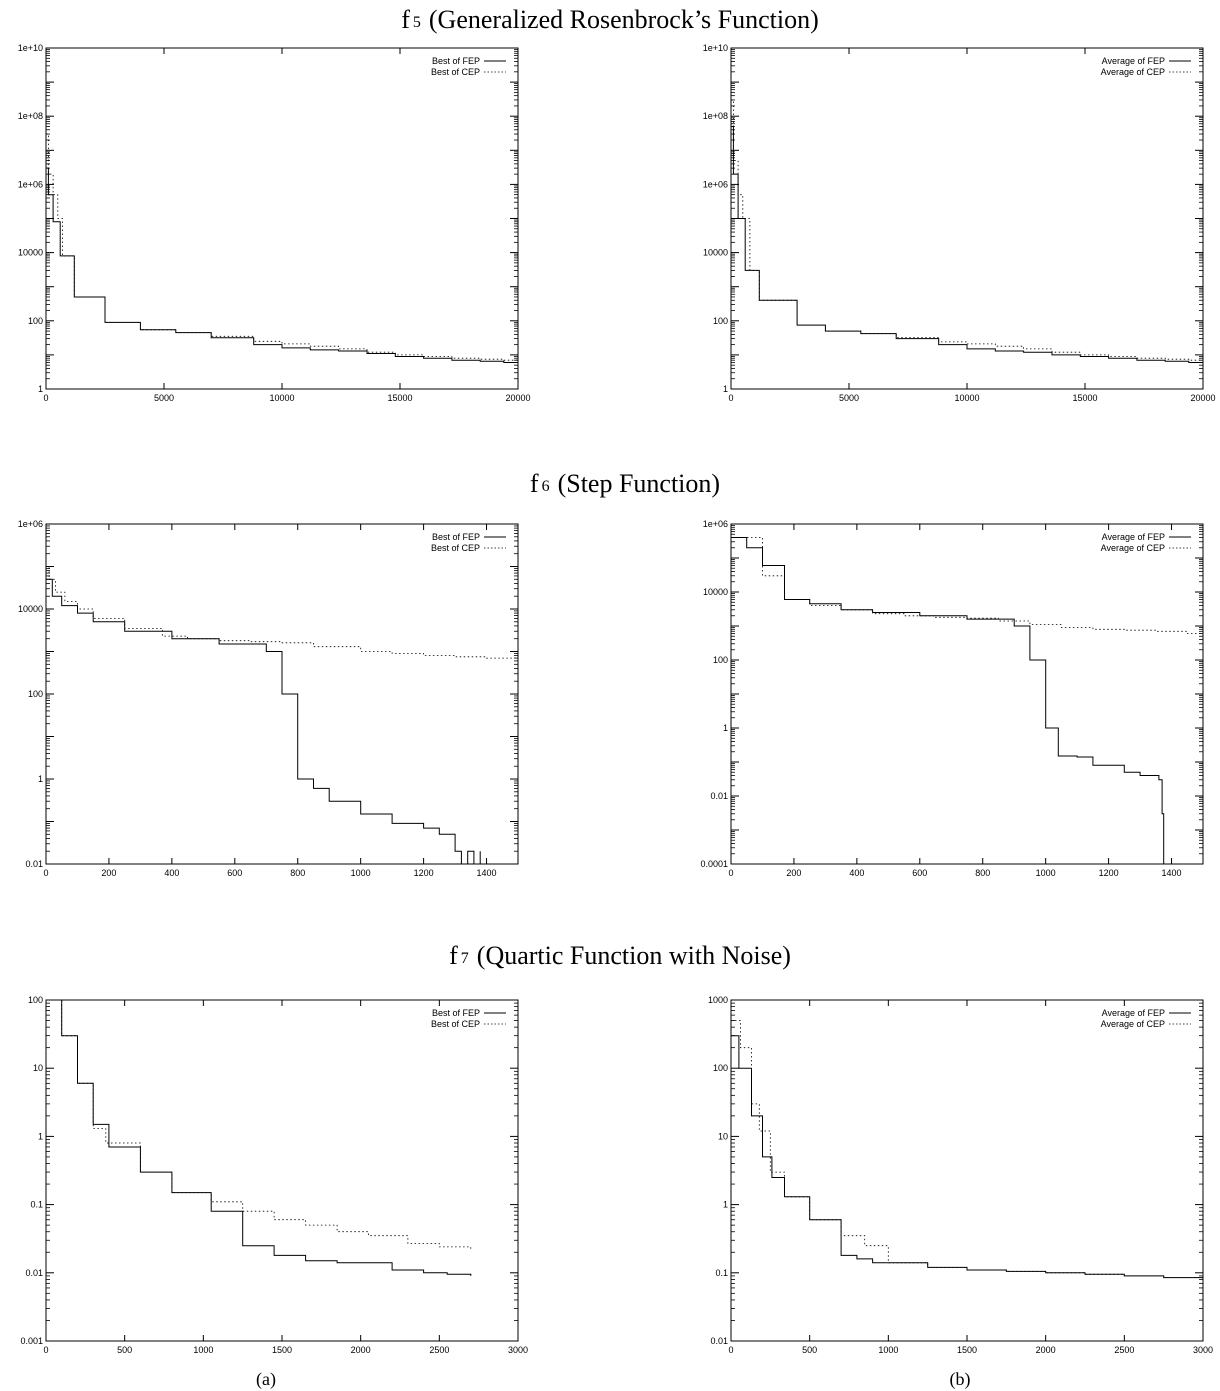 Image resolution: width=1220 pixels, height=1391 pixels. I want to click on x-tick-label: 400, so click(171, 873).